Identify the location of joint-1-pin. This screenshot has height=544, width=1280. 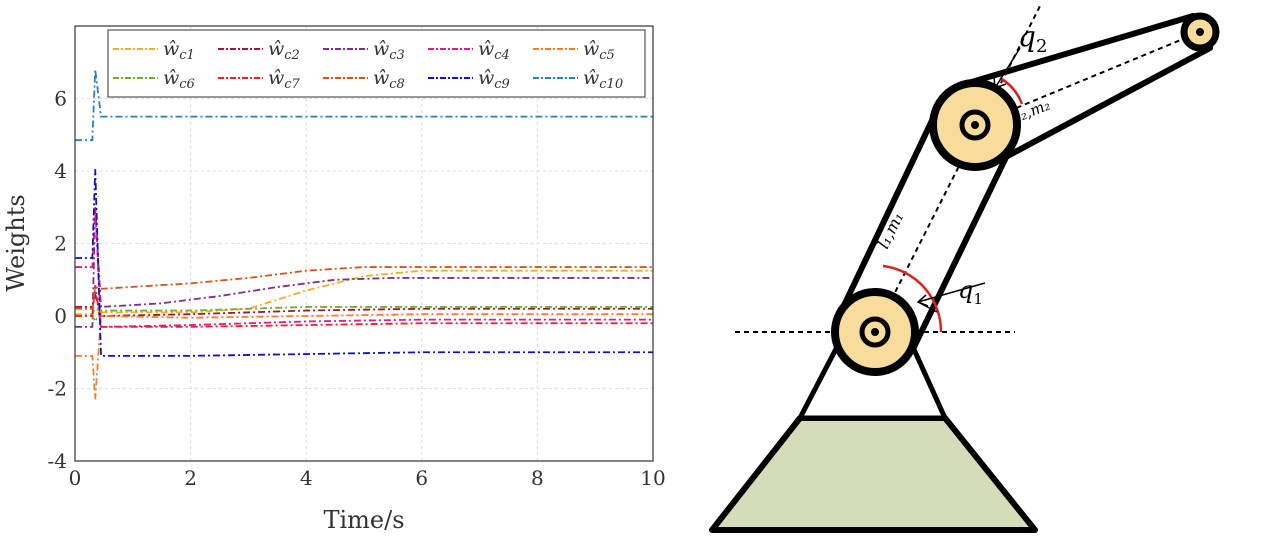
(875, 332).